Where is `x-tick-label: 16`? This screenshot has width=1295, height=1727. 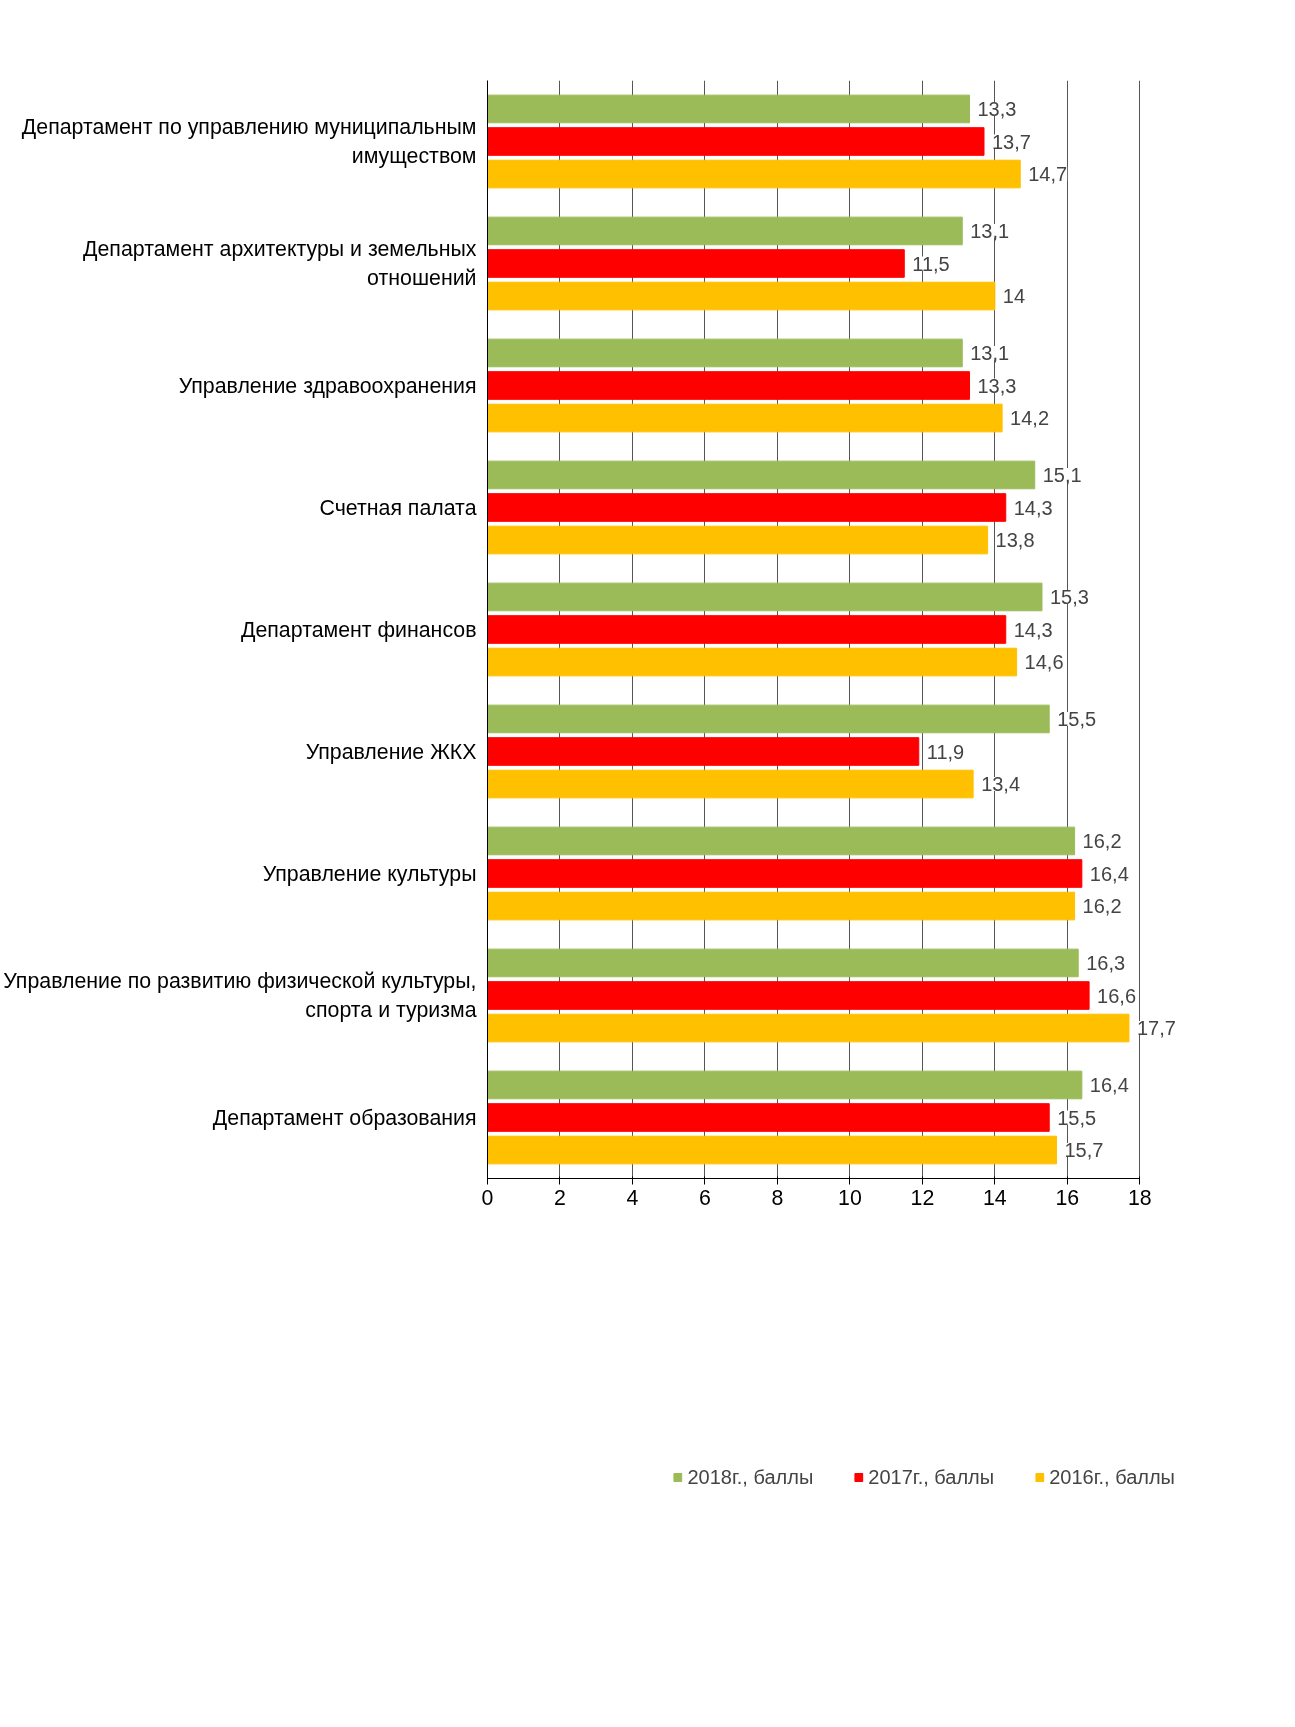
x-tick-label: 16 is located at coordinates (1067, 1197).